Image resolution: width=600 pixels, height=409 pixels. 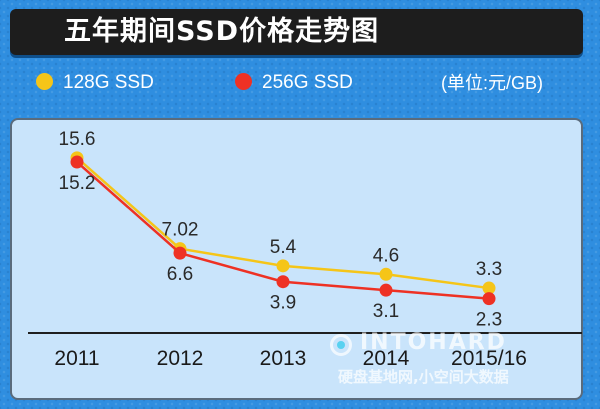 I want to click on watermark-brand: INTOHARD, so click(x=433, y=342).